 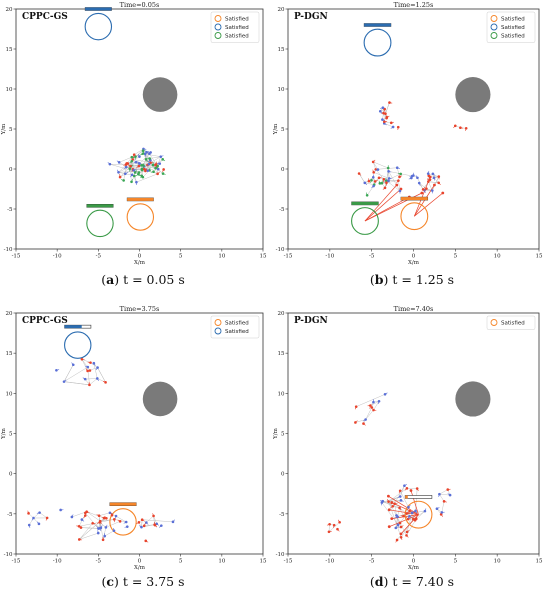 I want to click on x-tick-label: 5, so click(x=456, y=257).